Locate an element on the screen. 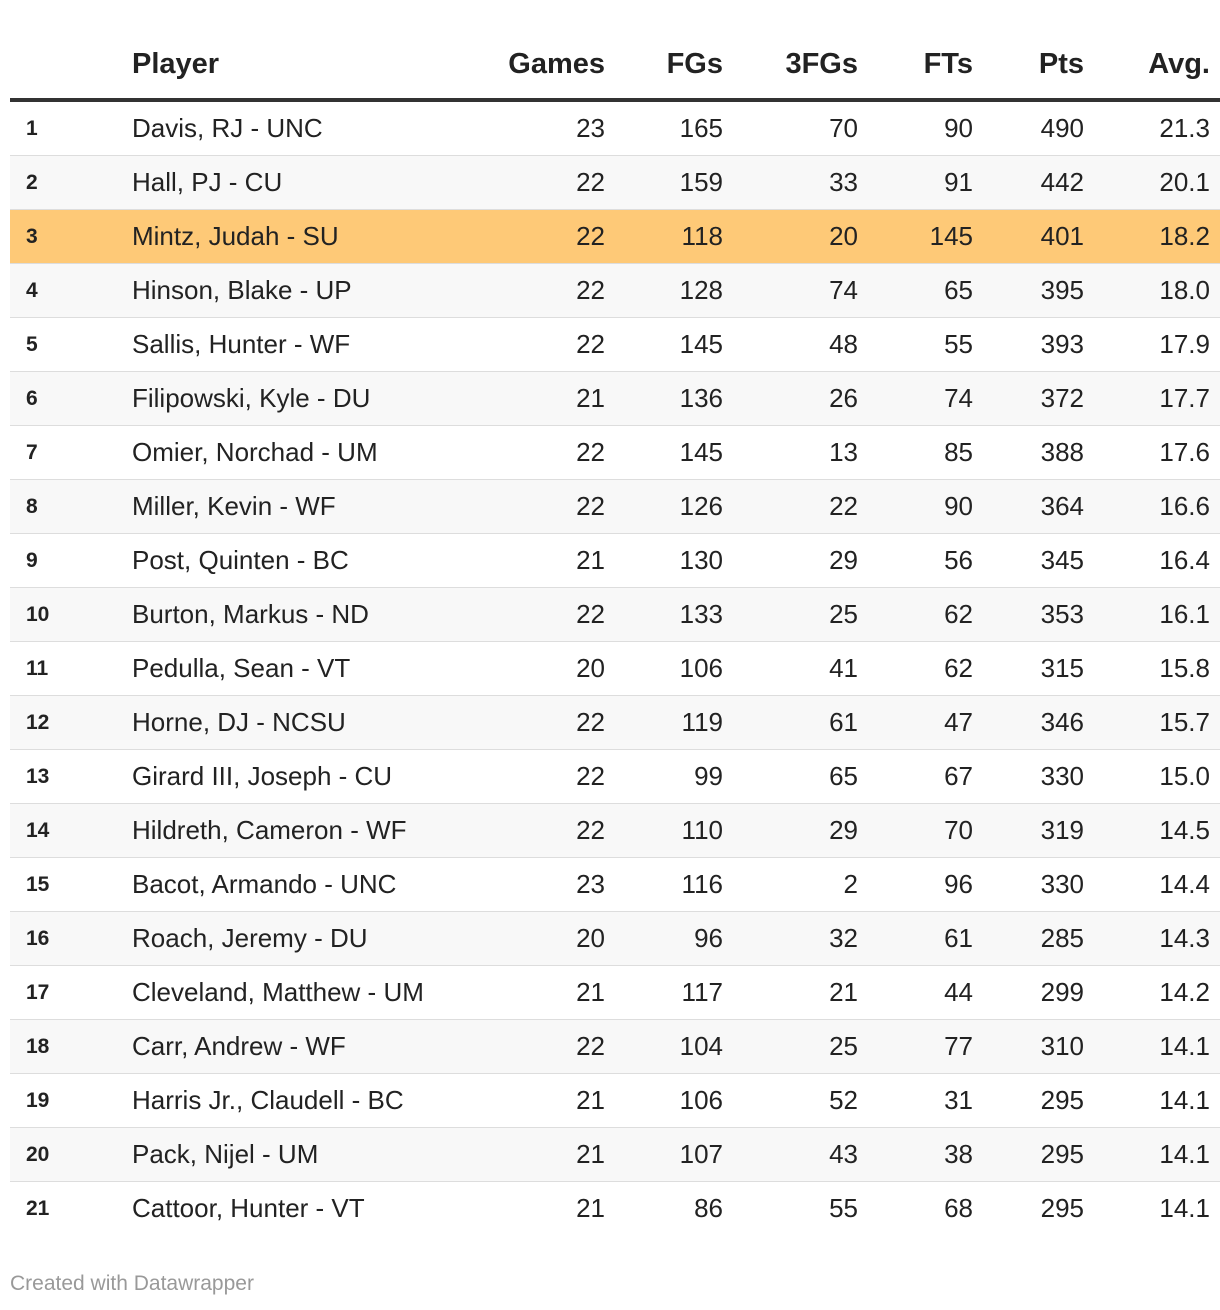 The width and height of the screenshot is (1220, 1310). fgs-cell: 130 is located at coordinates (664, 560).